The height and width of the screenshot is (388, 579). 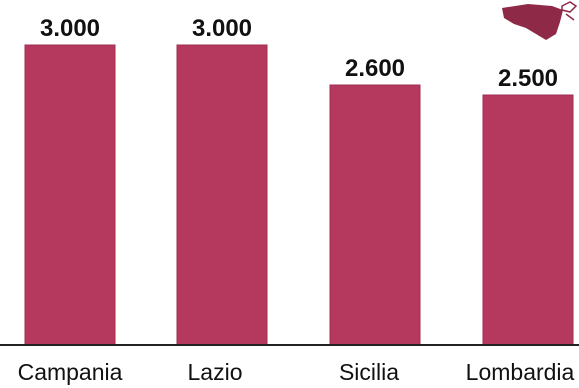 I want to click on value-label-campania: 3.000, so click(x=70, y=28).